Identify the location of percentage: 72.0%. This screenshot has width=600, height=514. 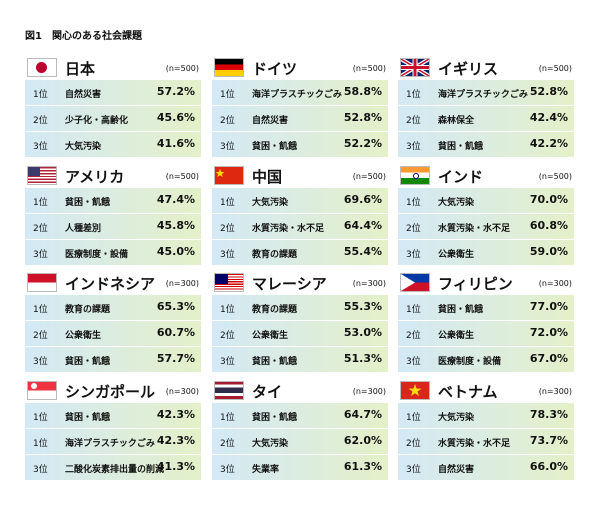
(548, 332).